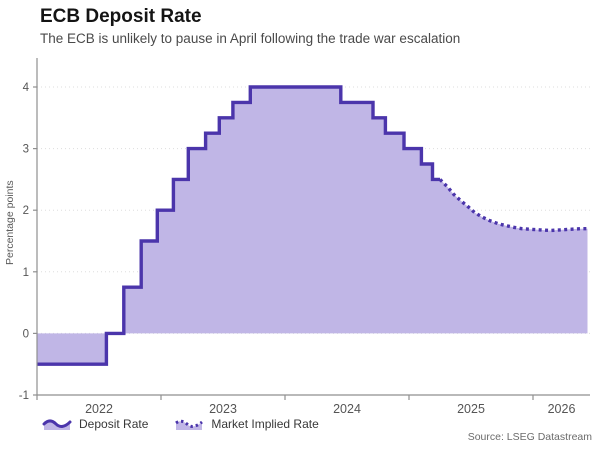 The width and height of the screenshot is (600, 450). I want to click on legend-label: Market Implied Rate, so click(265, 424).